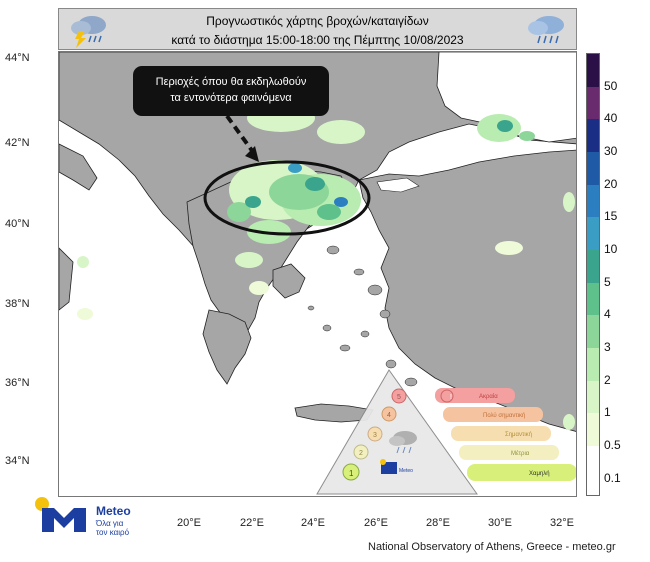 This screenshot has height=562, width=650. I want to click on legend-level-5-number-b: 5, so click(399, 397).